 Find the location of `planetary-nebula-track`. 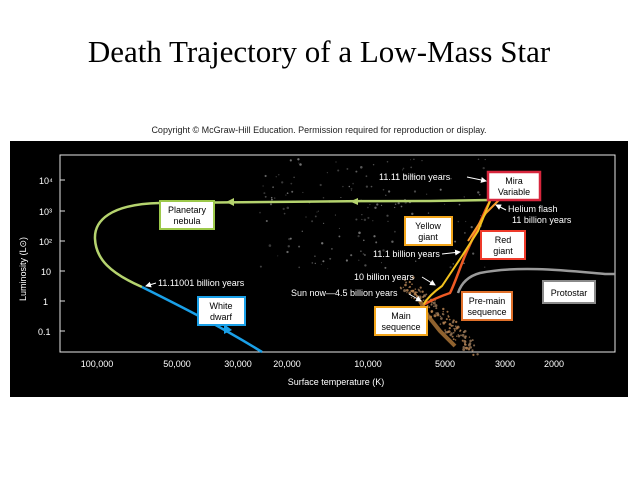

planetary-nebula-track is located at coordinates (292, 243).